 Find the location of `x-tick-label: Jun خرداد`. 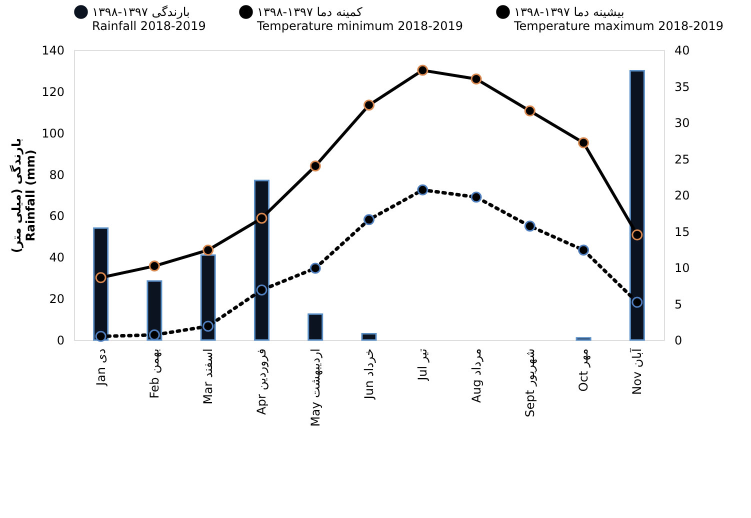

x-tick-label: Jun خرداد is located at coordinates (369, 374).